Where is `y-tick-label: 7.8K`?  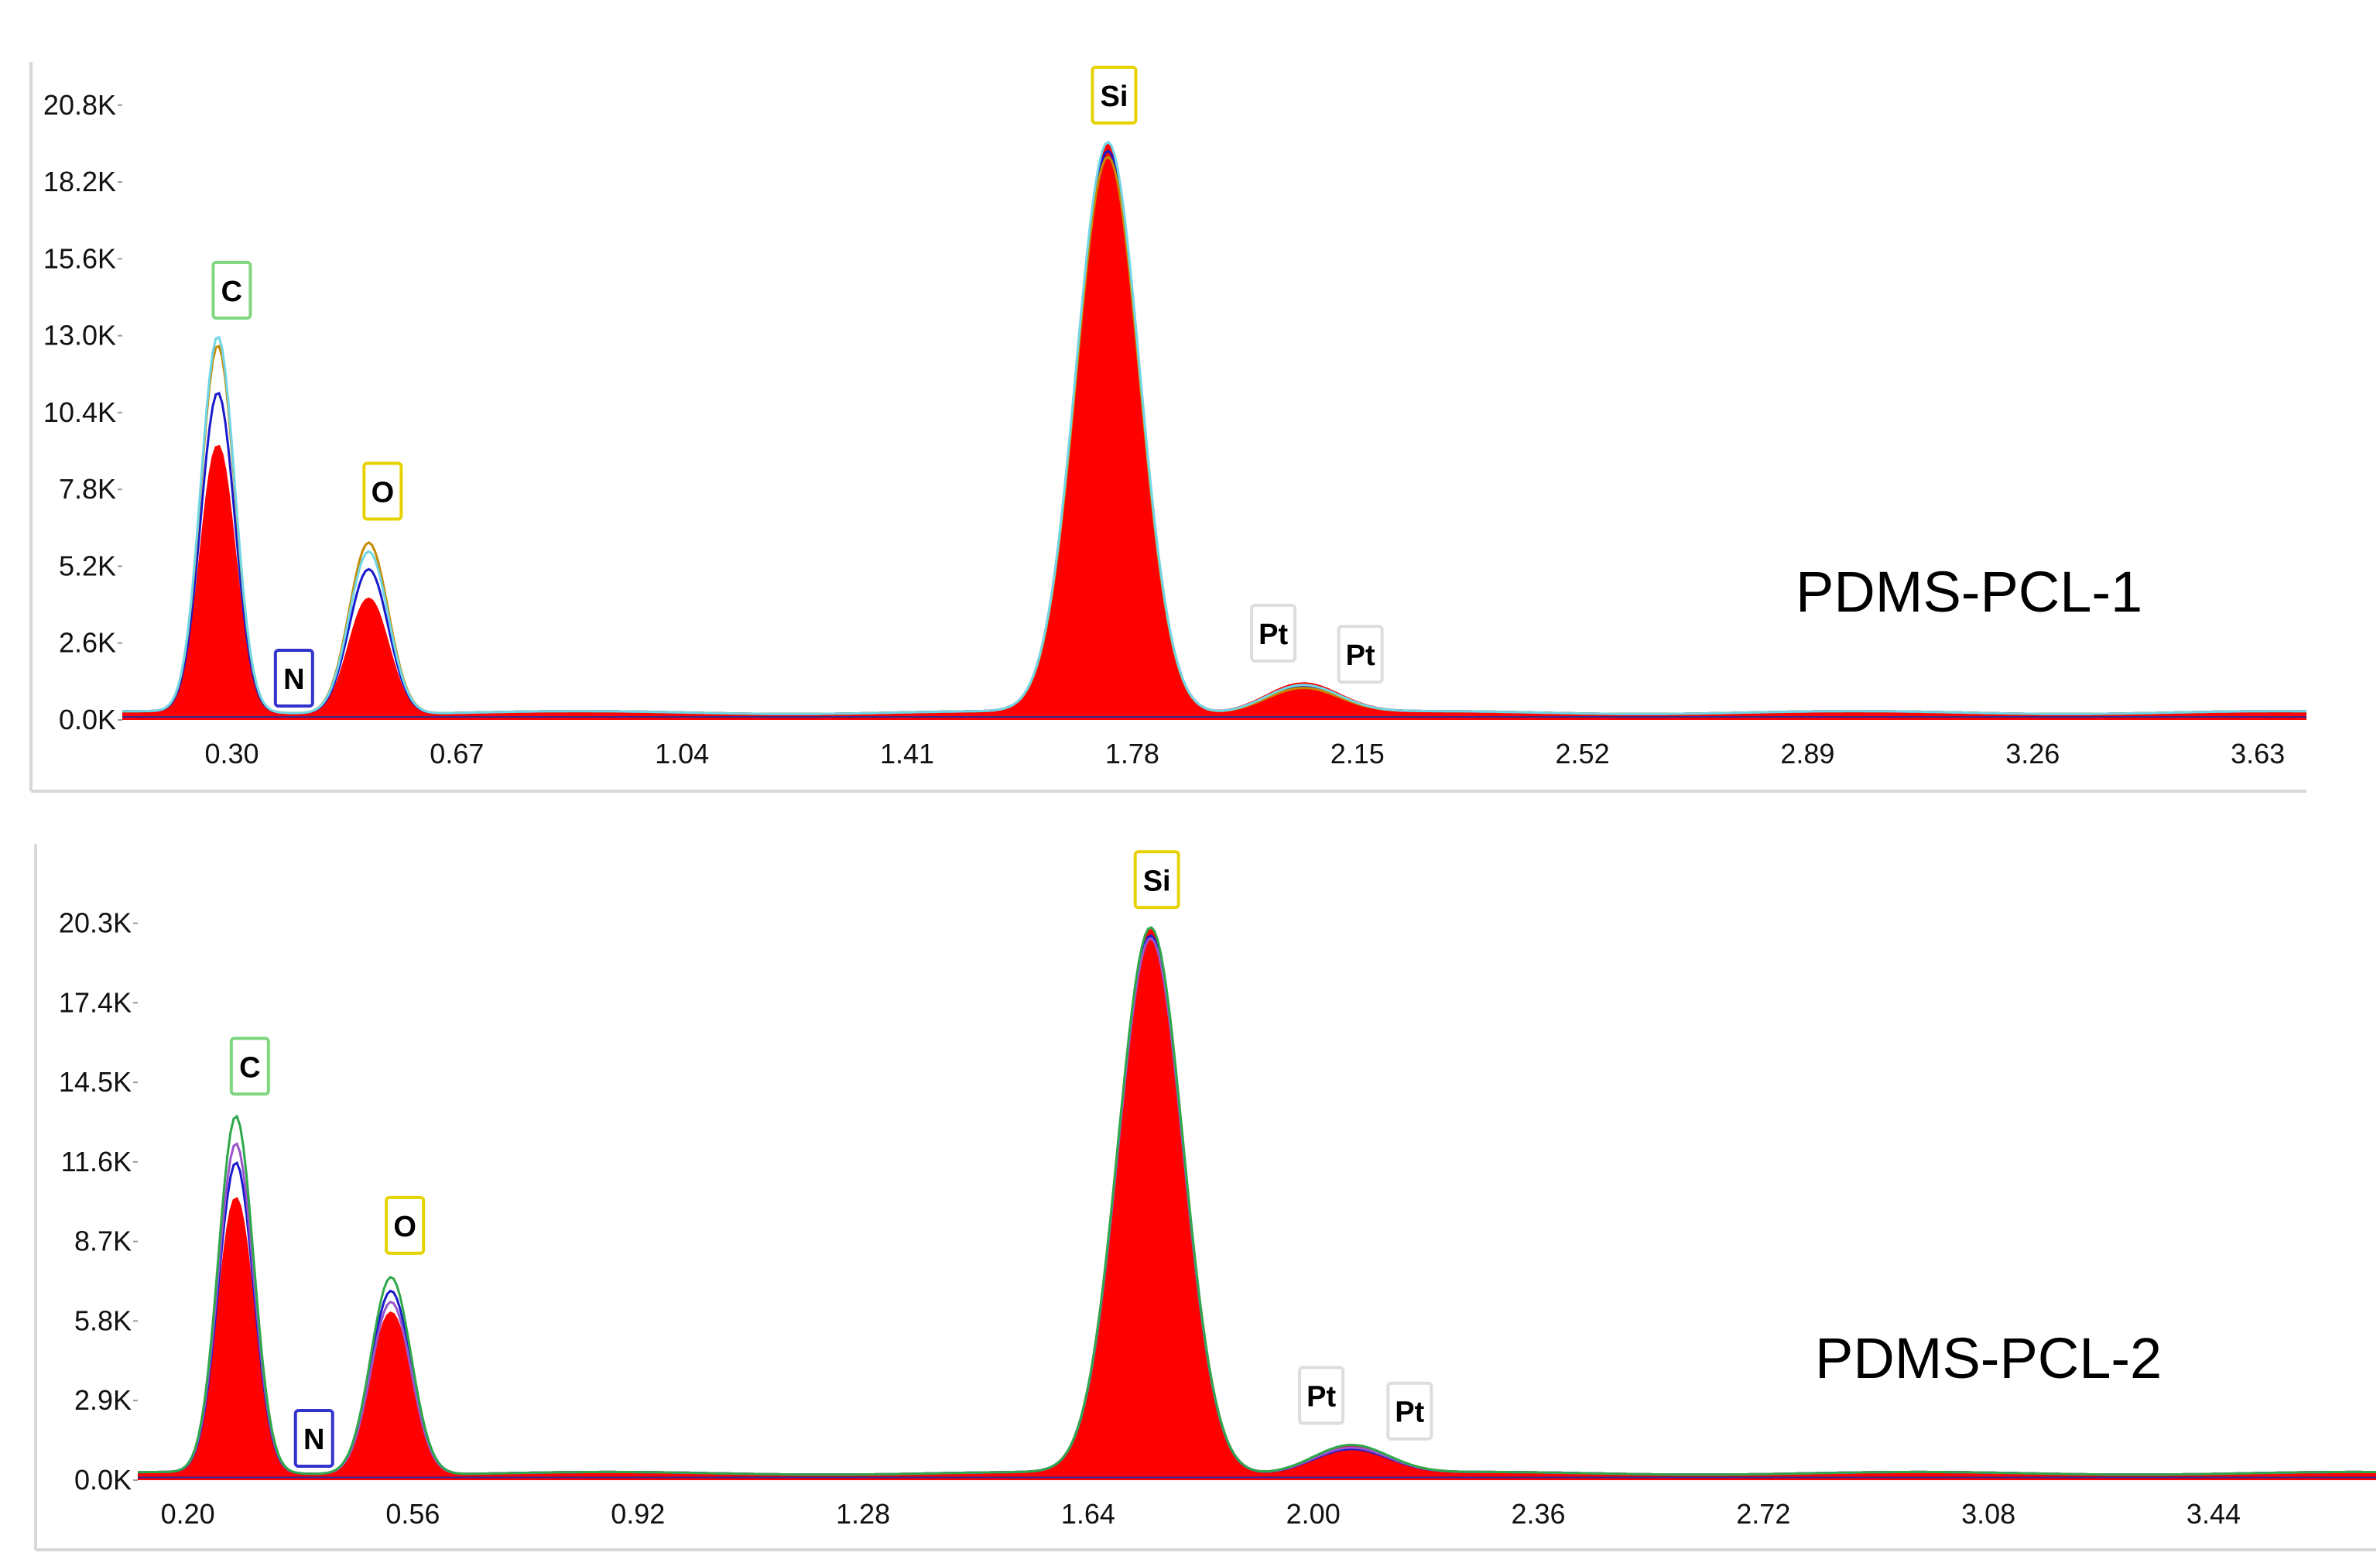
y-tick-label: 7.8K is located at coordinates (87, 489).